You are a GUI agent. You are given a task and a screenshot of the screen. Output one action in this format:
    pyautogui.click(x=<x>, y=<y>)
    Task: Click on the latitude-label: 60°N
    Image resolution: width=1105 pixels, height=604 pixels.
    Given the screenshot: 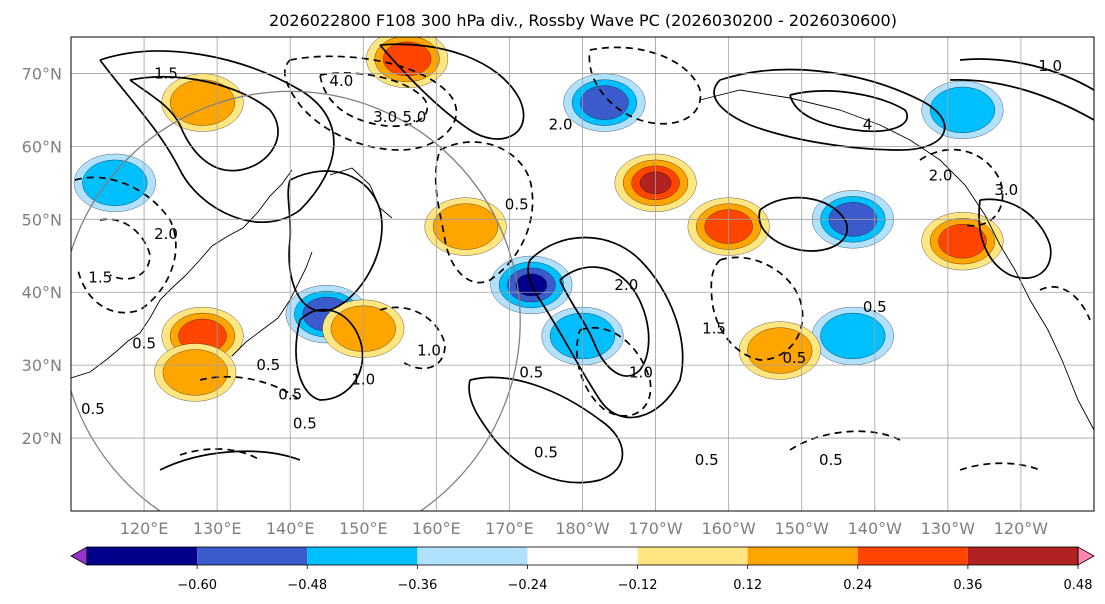 What is the action you would take?
    pyautogui.click(x=42, y=146)
    